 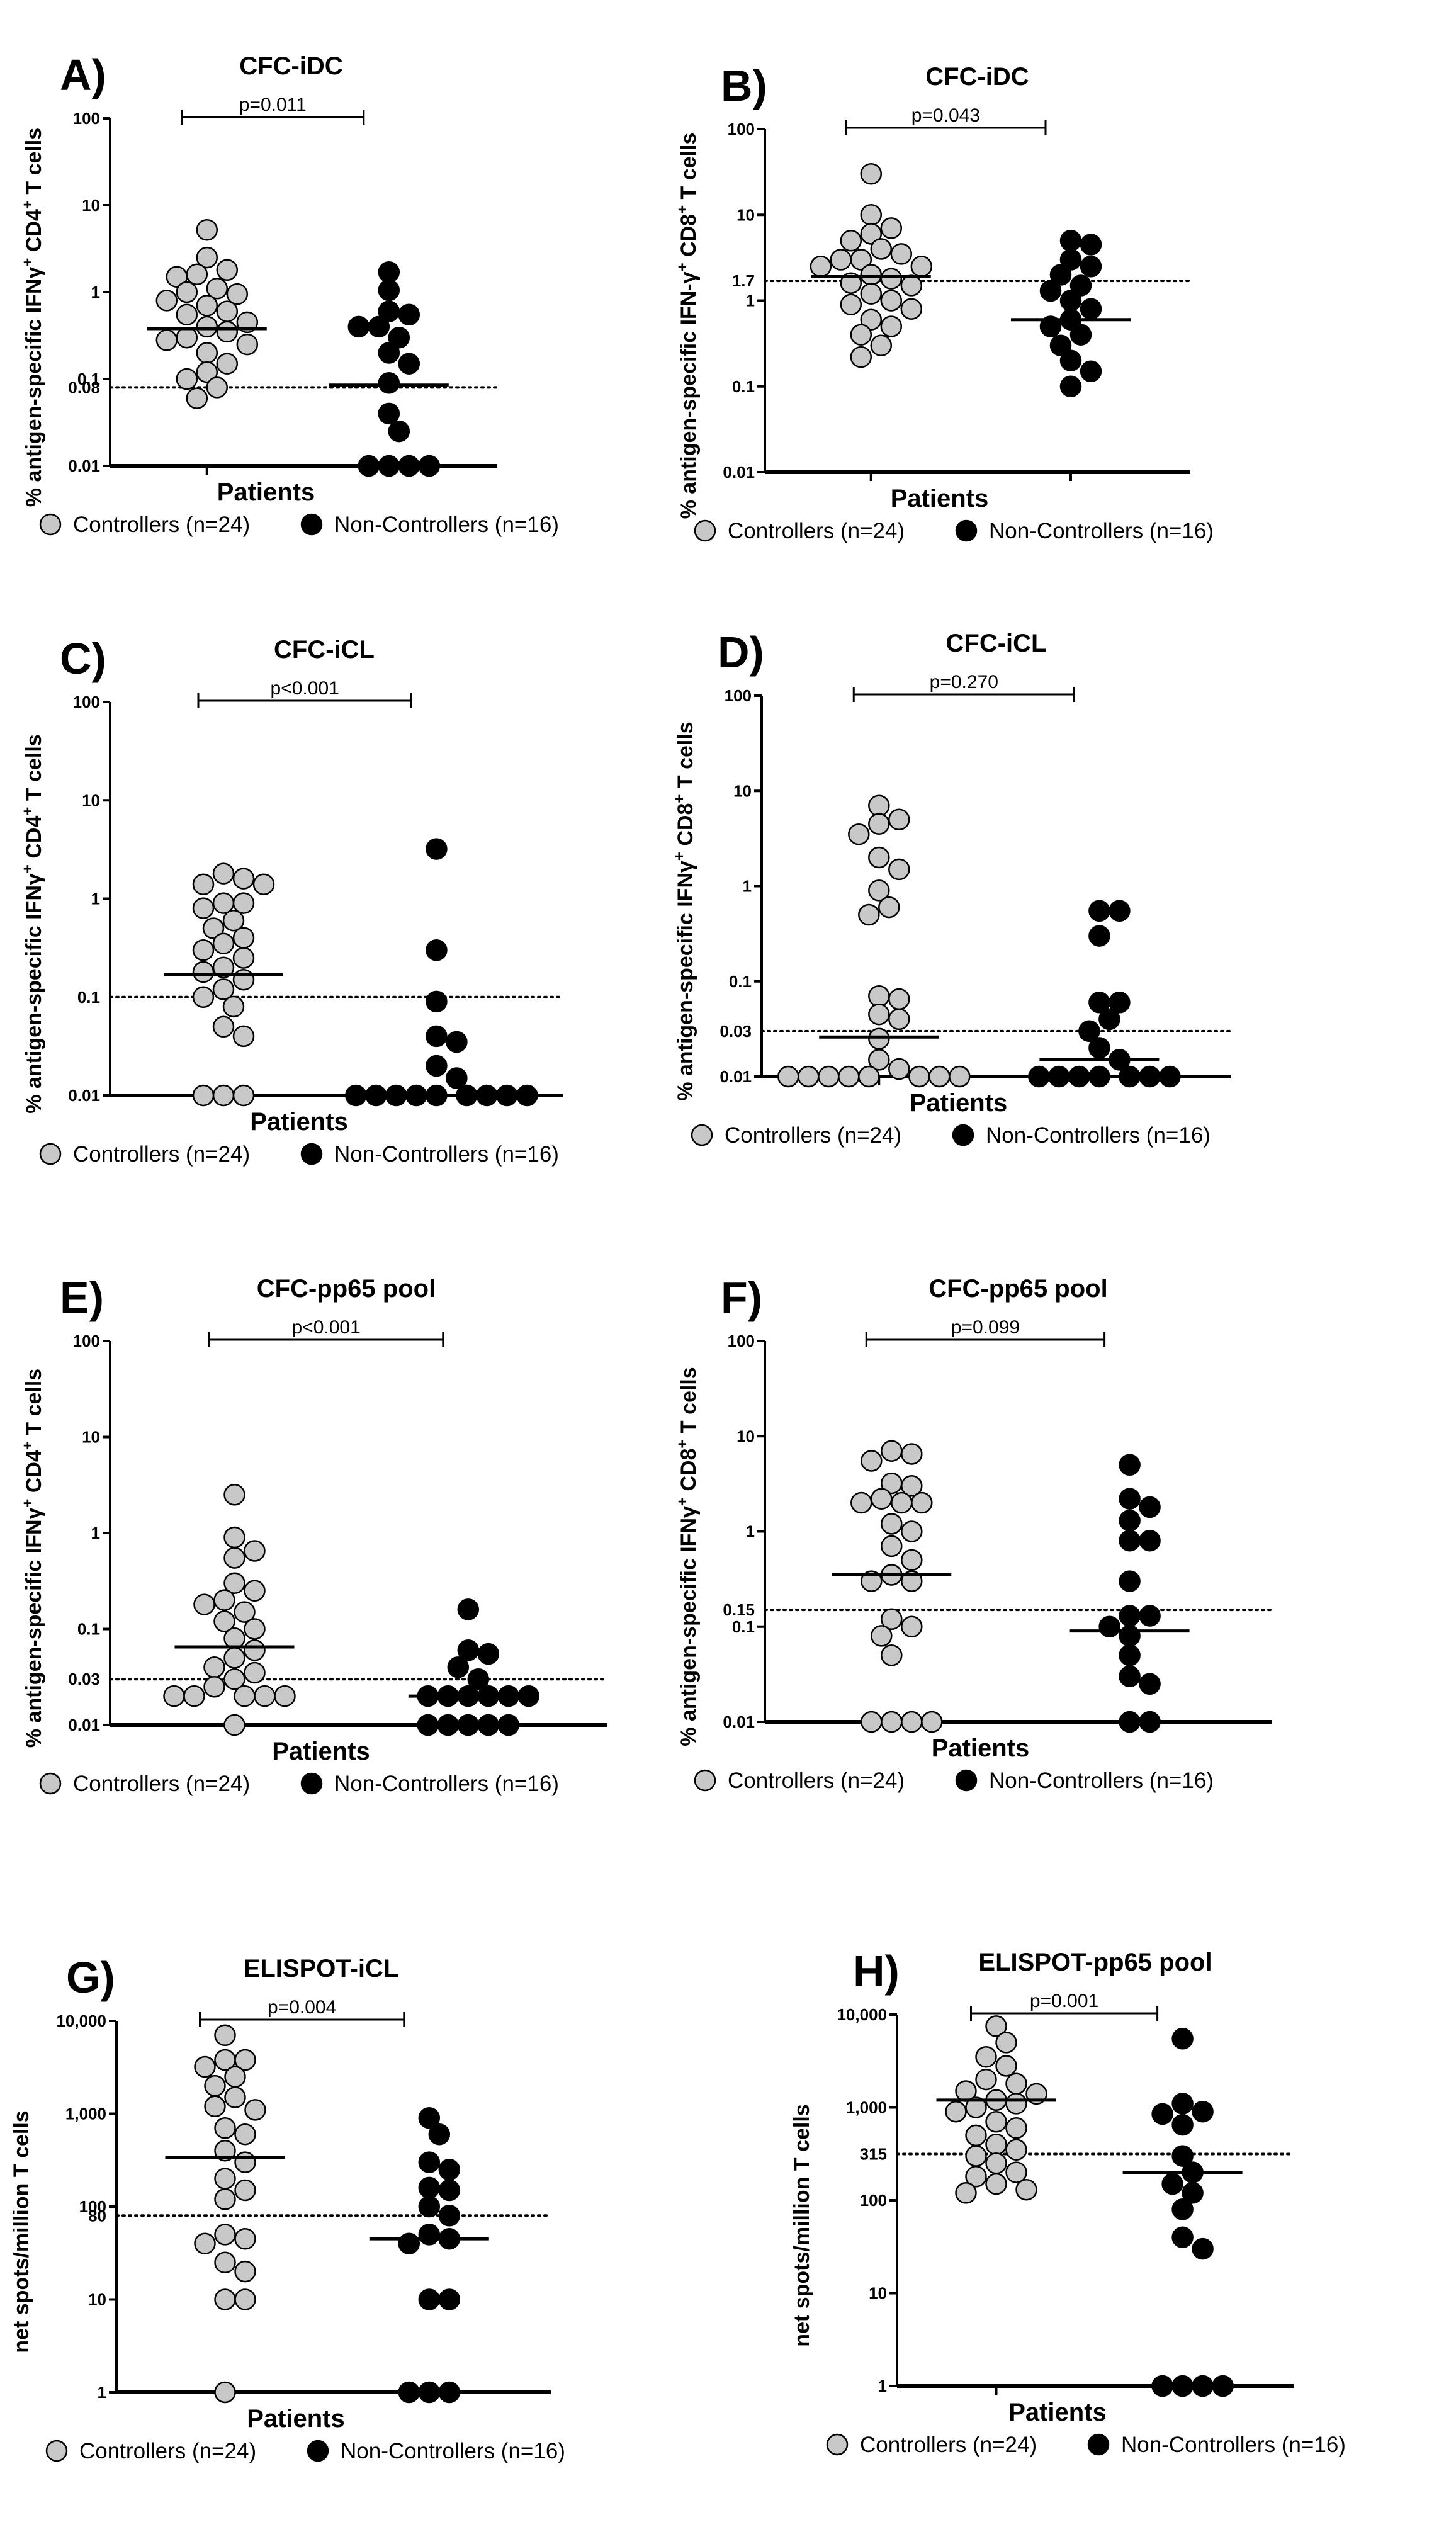 I want to click on panel-title: CFC-iDC, so click(x=977, y=77).